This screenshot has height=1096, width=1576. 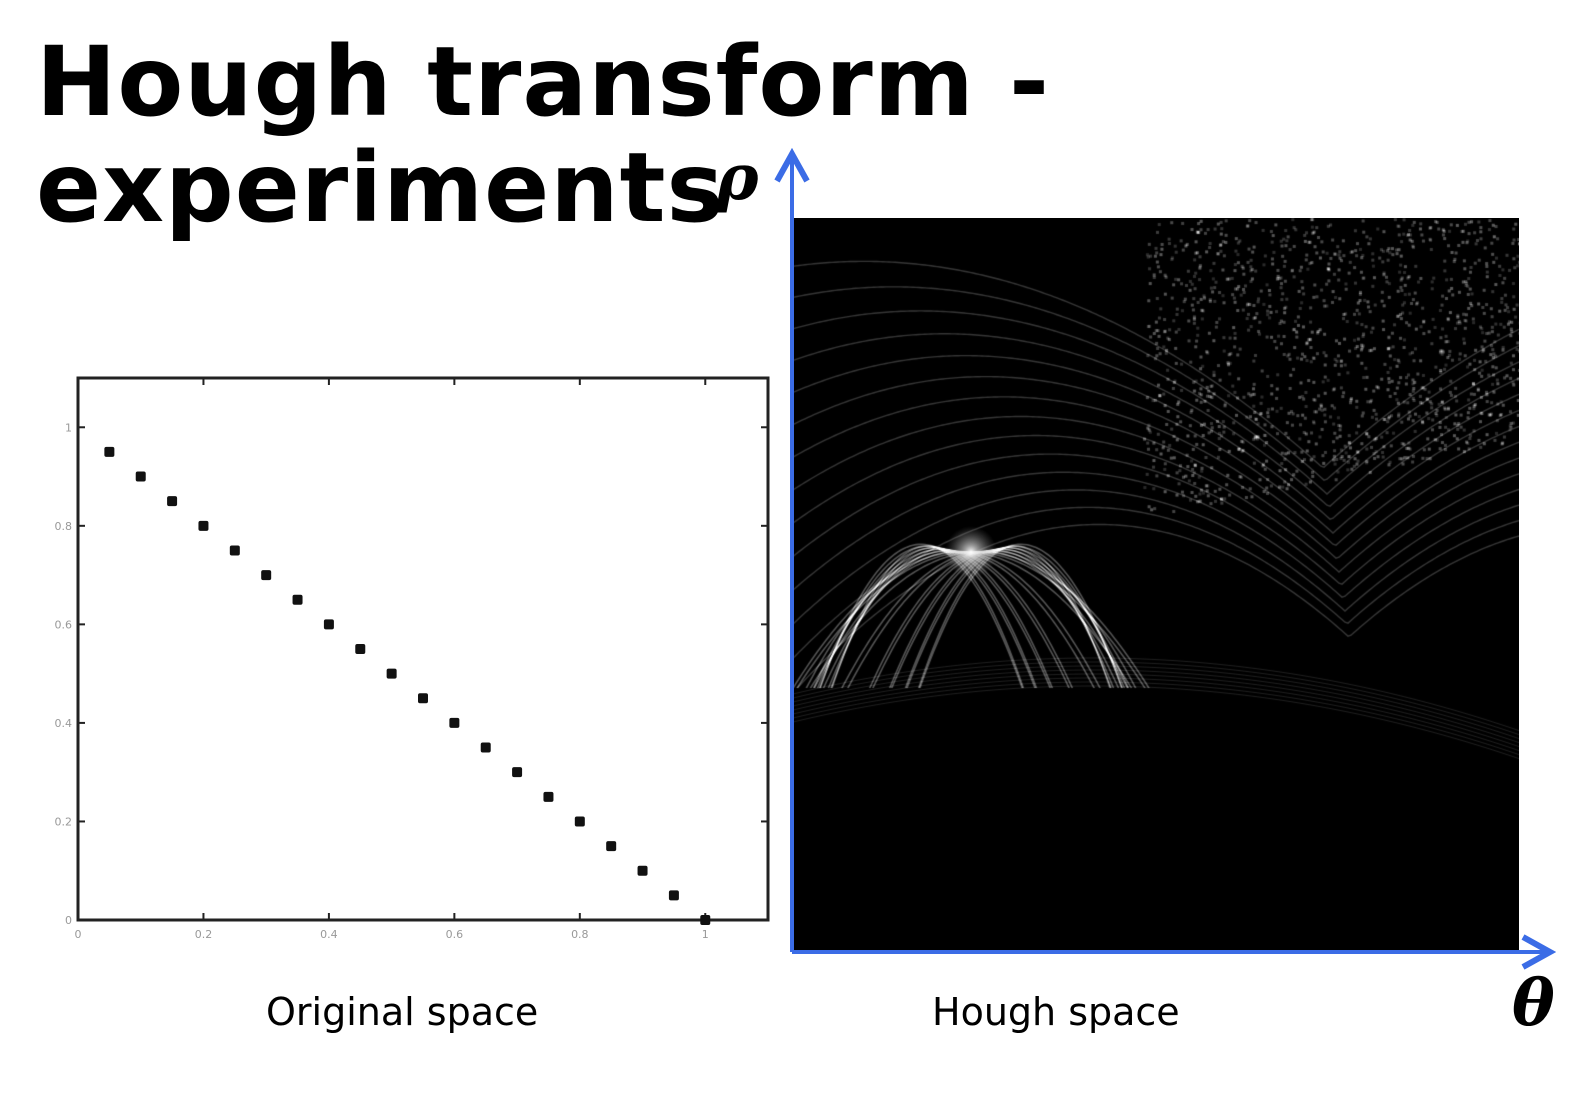 What do you see at coordinates (78, 934) in the screenshot?
I see `x-tick-label: 0` at bounding box center [78, 934].